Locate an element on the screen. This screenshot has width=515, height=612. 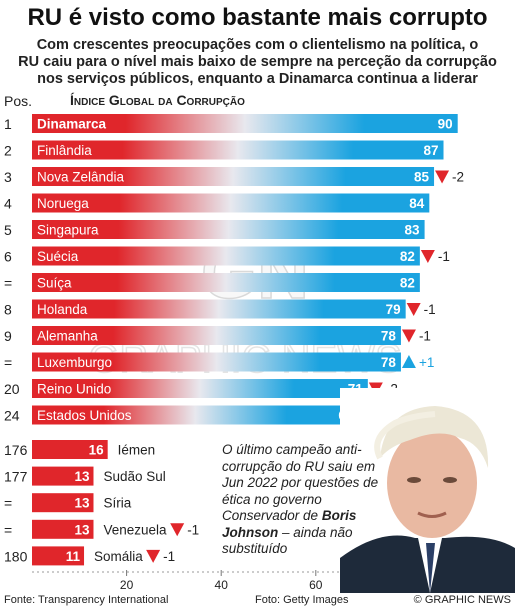
bar-Alemanha is located at coordinates (216, 335).